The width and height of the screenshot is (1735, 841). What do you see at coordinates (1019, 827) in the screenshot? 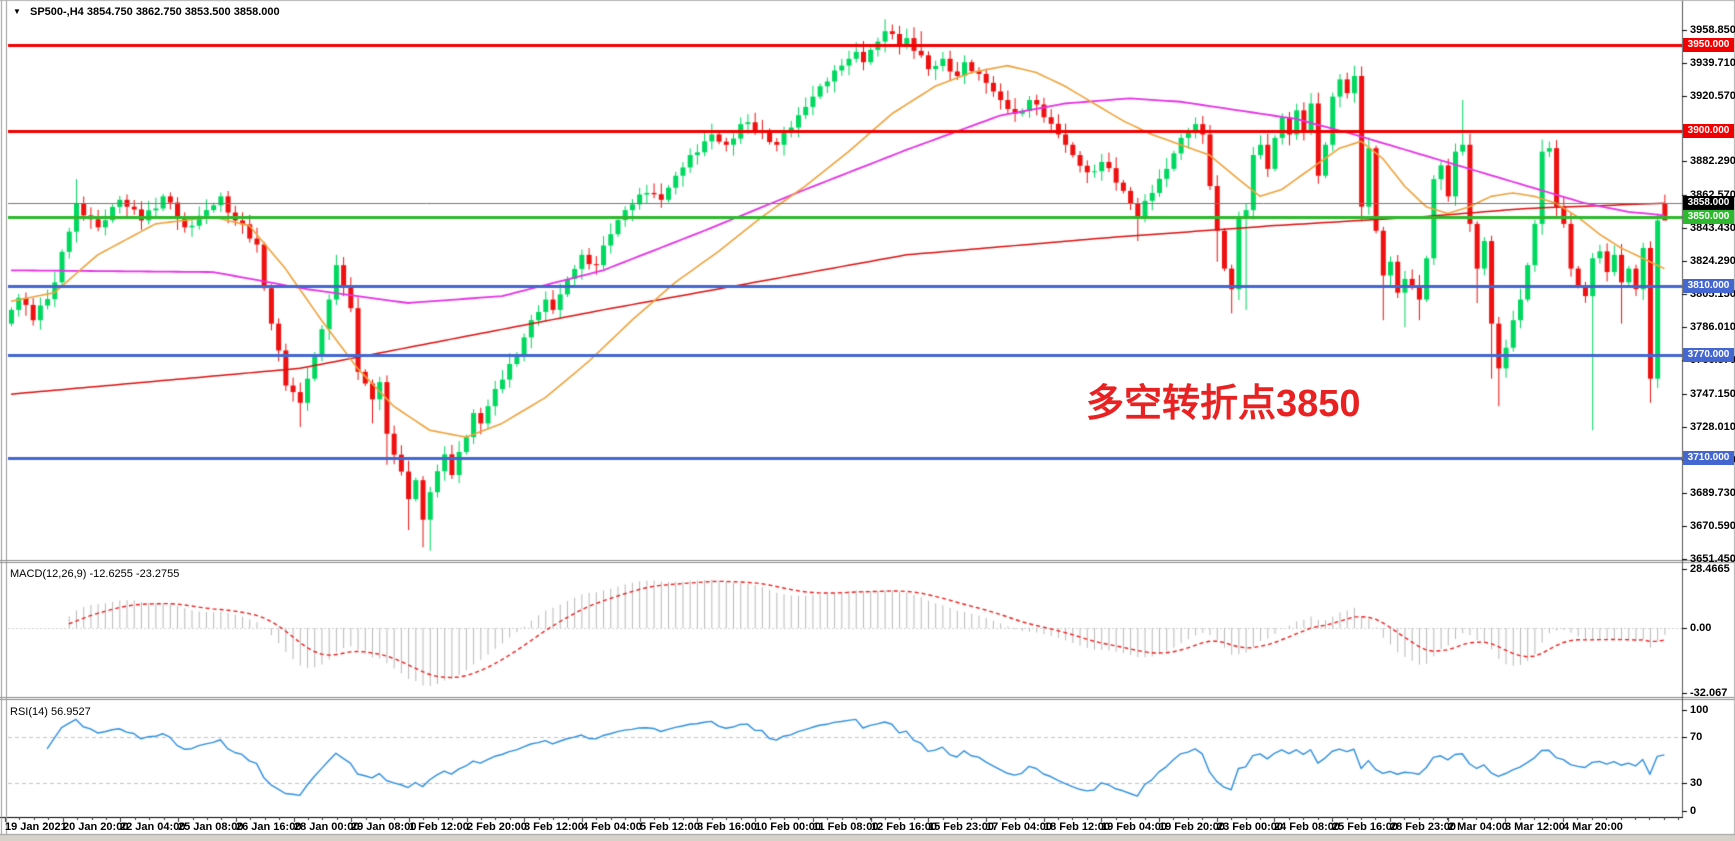
I see `time-axis-label: 17 Feb 04:00` at bounding box center [1019, 827].